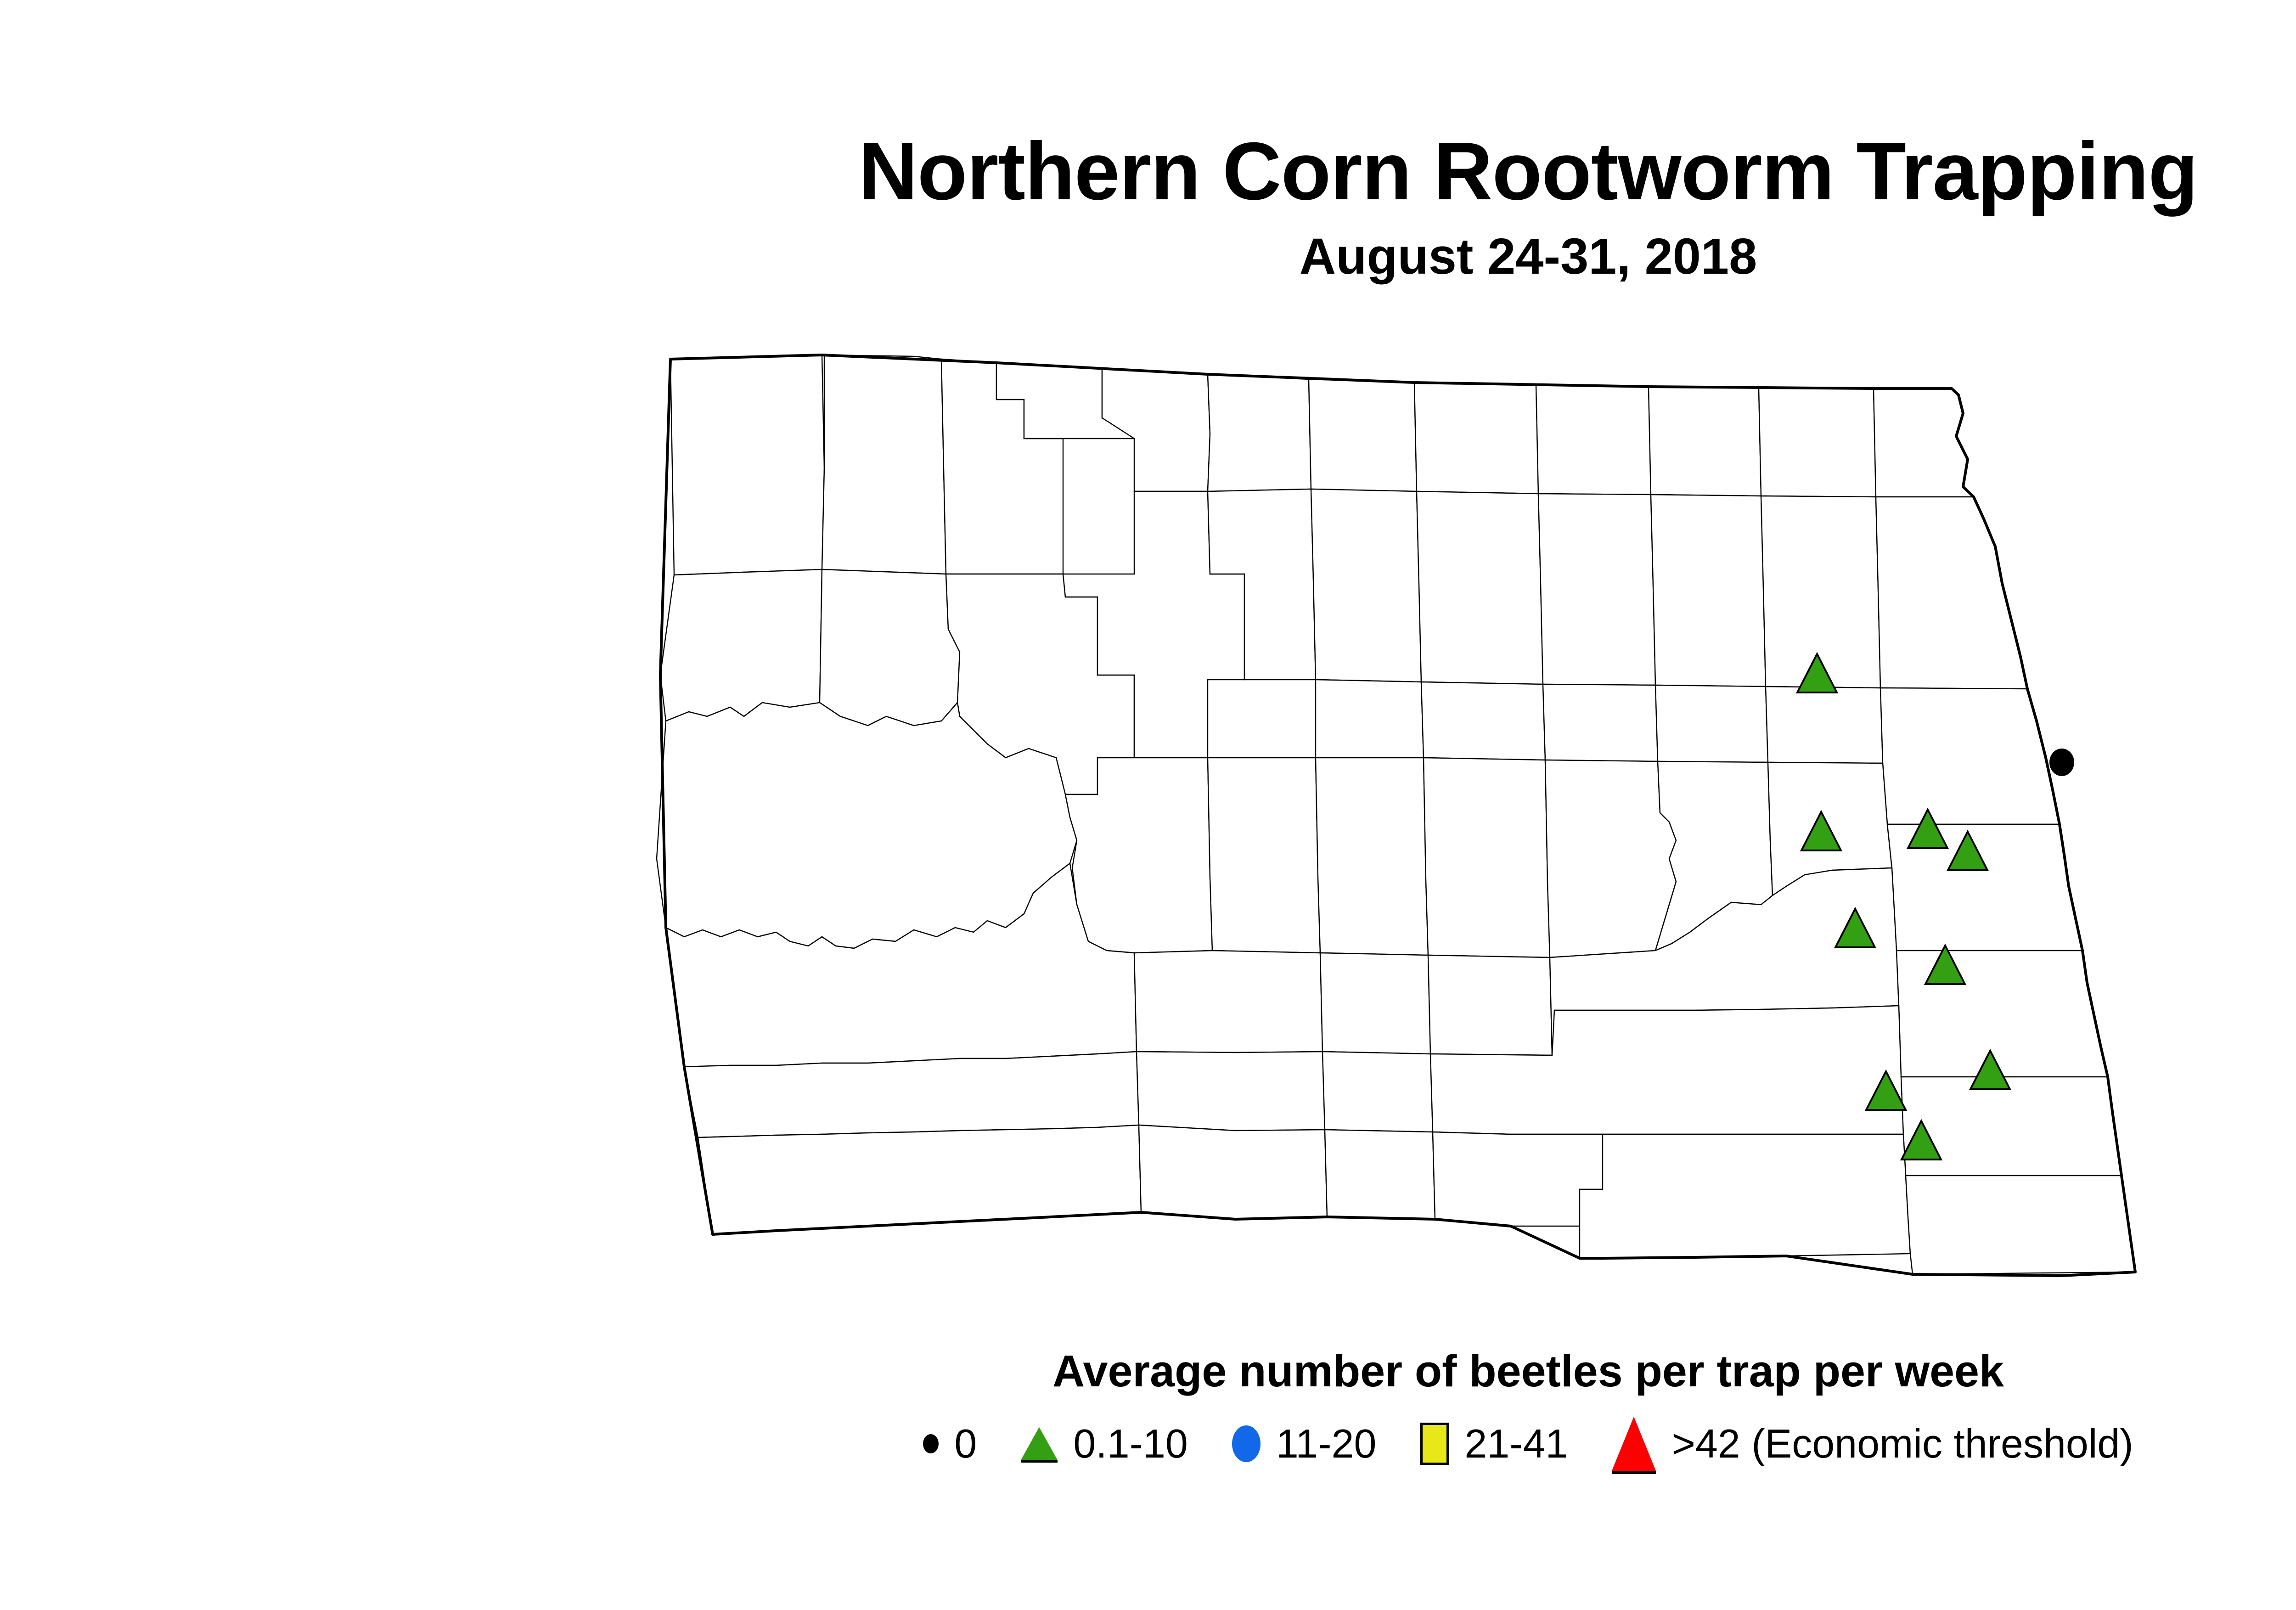 The width and height of the screenshot is (2296, 1610). I want to click on legend-label: 0, so click(966, 1443).